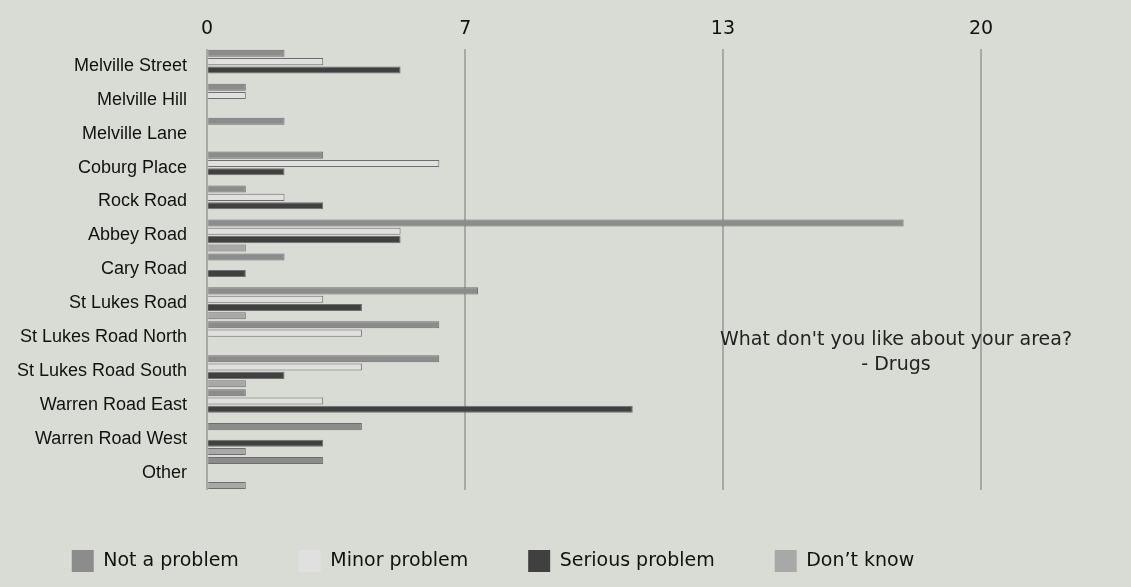  I want to click on y-tick-label: Rock Road, so click(143, 200).